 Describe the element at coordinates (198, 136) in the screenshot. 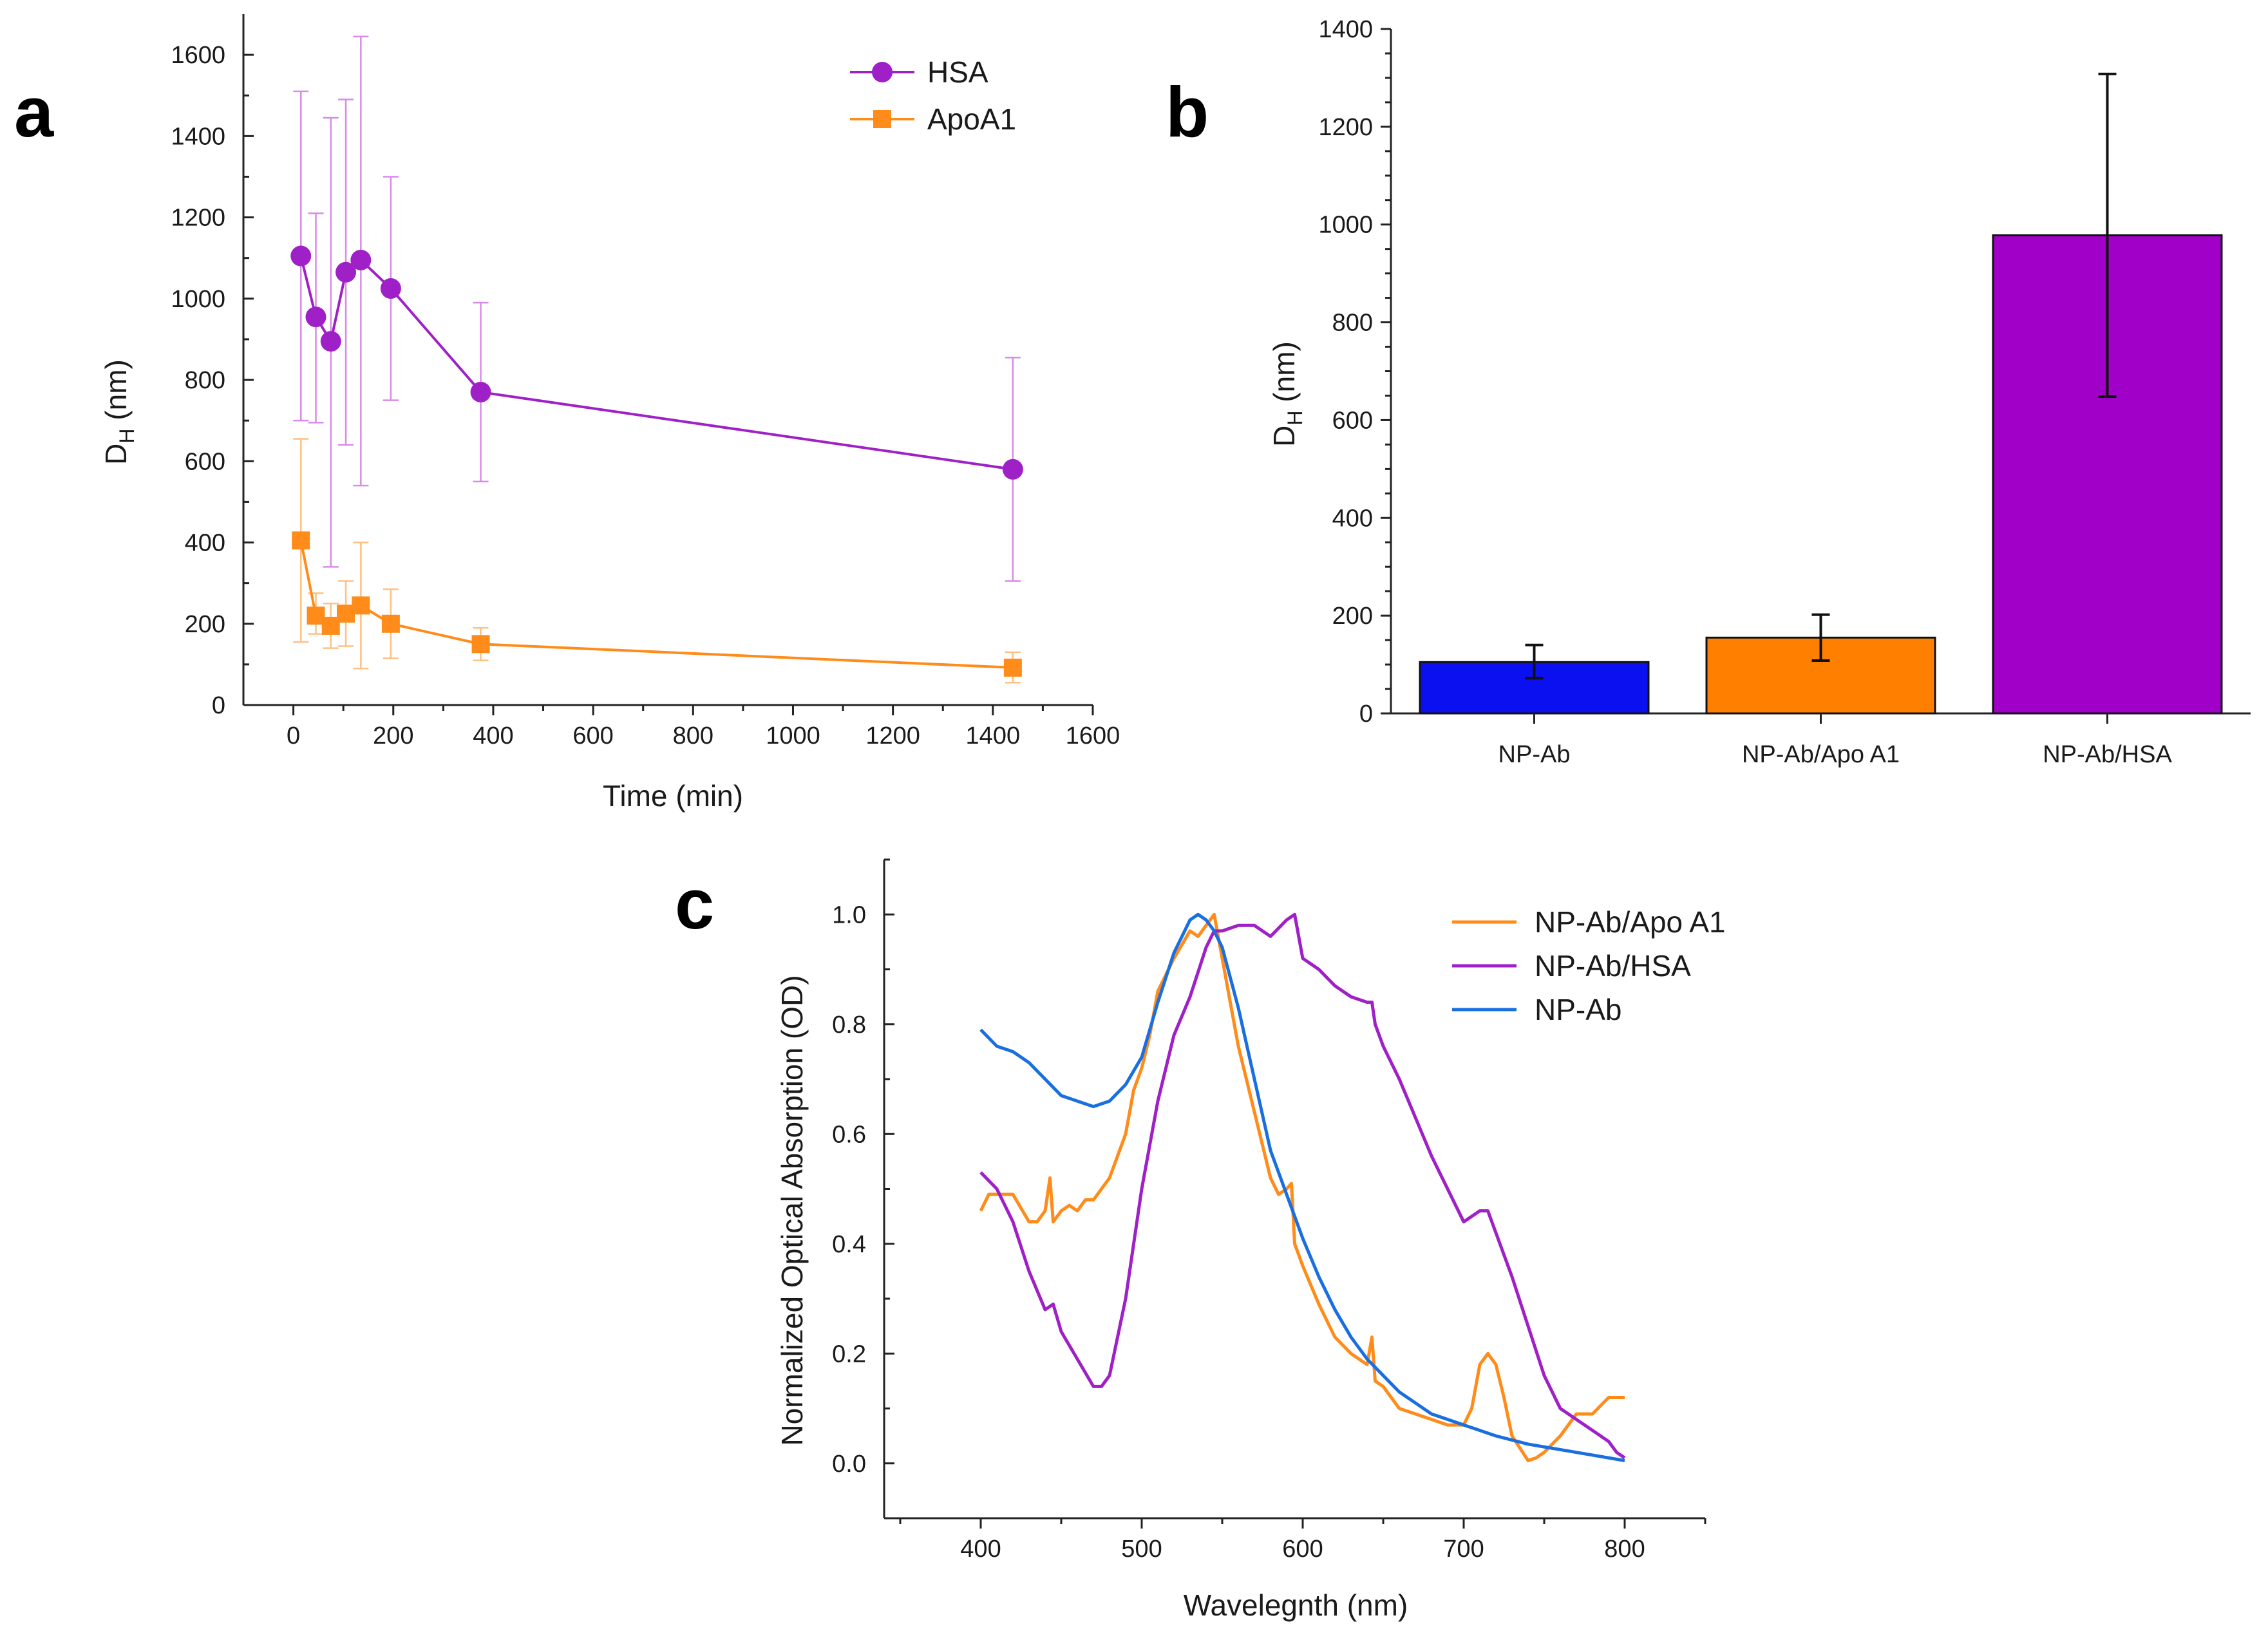

I see `panel-a-y-tick-label: 1400` at that location.